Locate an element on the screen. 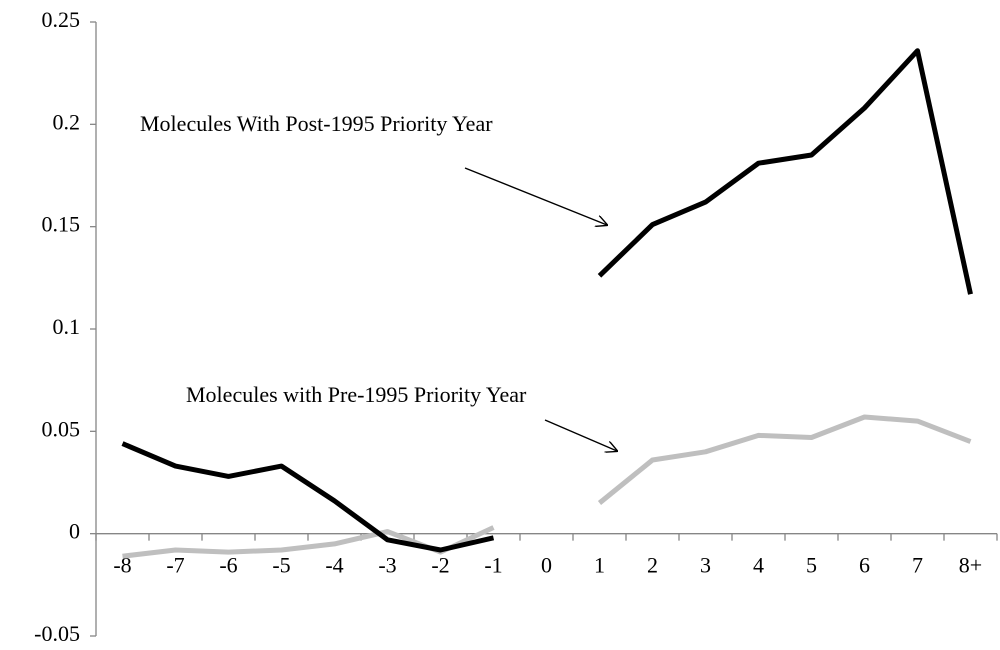 Image resolution: width=1000 pixels, height=650 pixels. y-tick-label: 0.05 is located at coordinates (61, 428).